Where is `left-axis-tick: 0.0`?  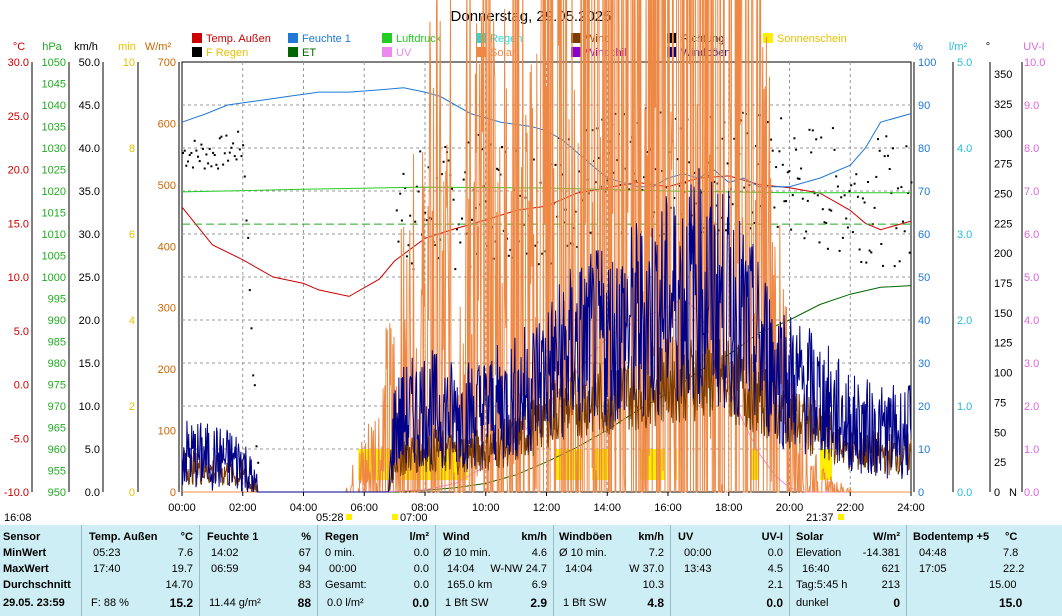
left-axis-tick: 0.0 is located at coordinates (92, 493).